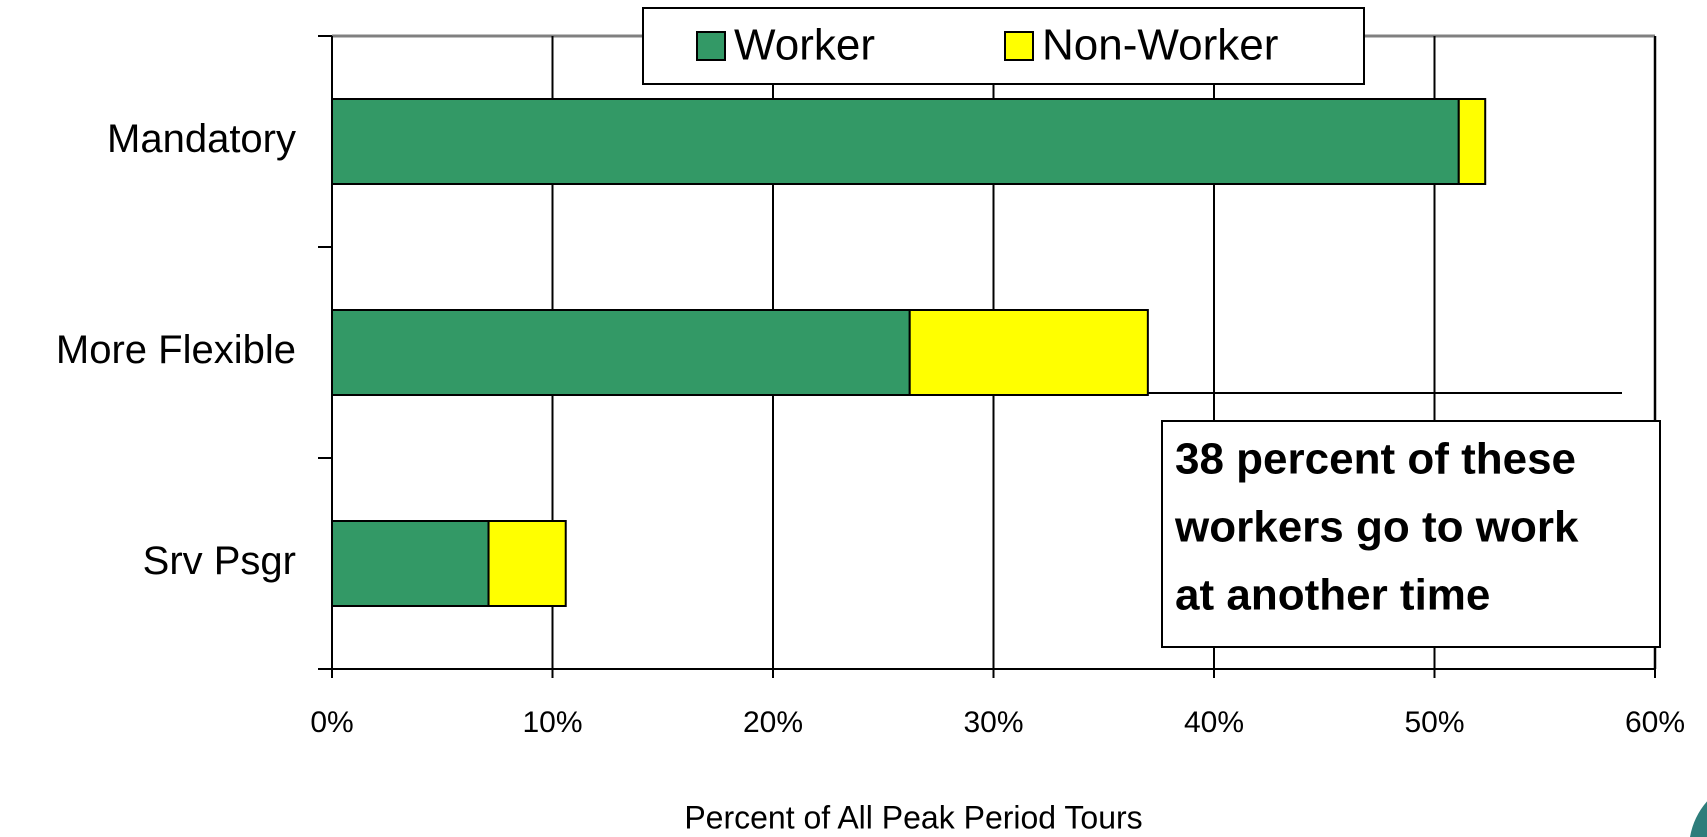  What do you see at coordinates (219, 561) in the screenshot?
I see `y-tick-label: Srv Psgr` at bounding box center [219, 561].